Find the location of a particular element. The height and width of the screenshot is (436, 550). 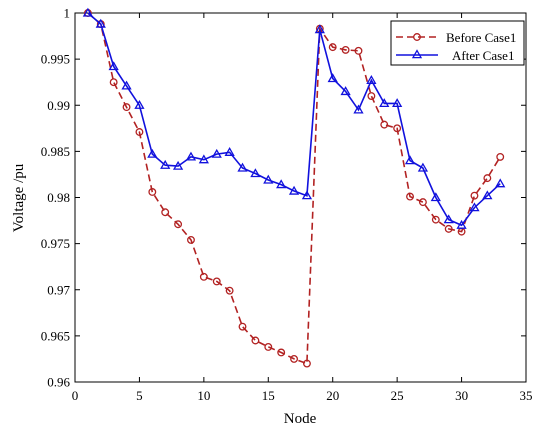

y-tick-label: 0.975 is located at coordinates (55, 243).